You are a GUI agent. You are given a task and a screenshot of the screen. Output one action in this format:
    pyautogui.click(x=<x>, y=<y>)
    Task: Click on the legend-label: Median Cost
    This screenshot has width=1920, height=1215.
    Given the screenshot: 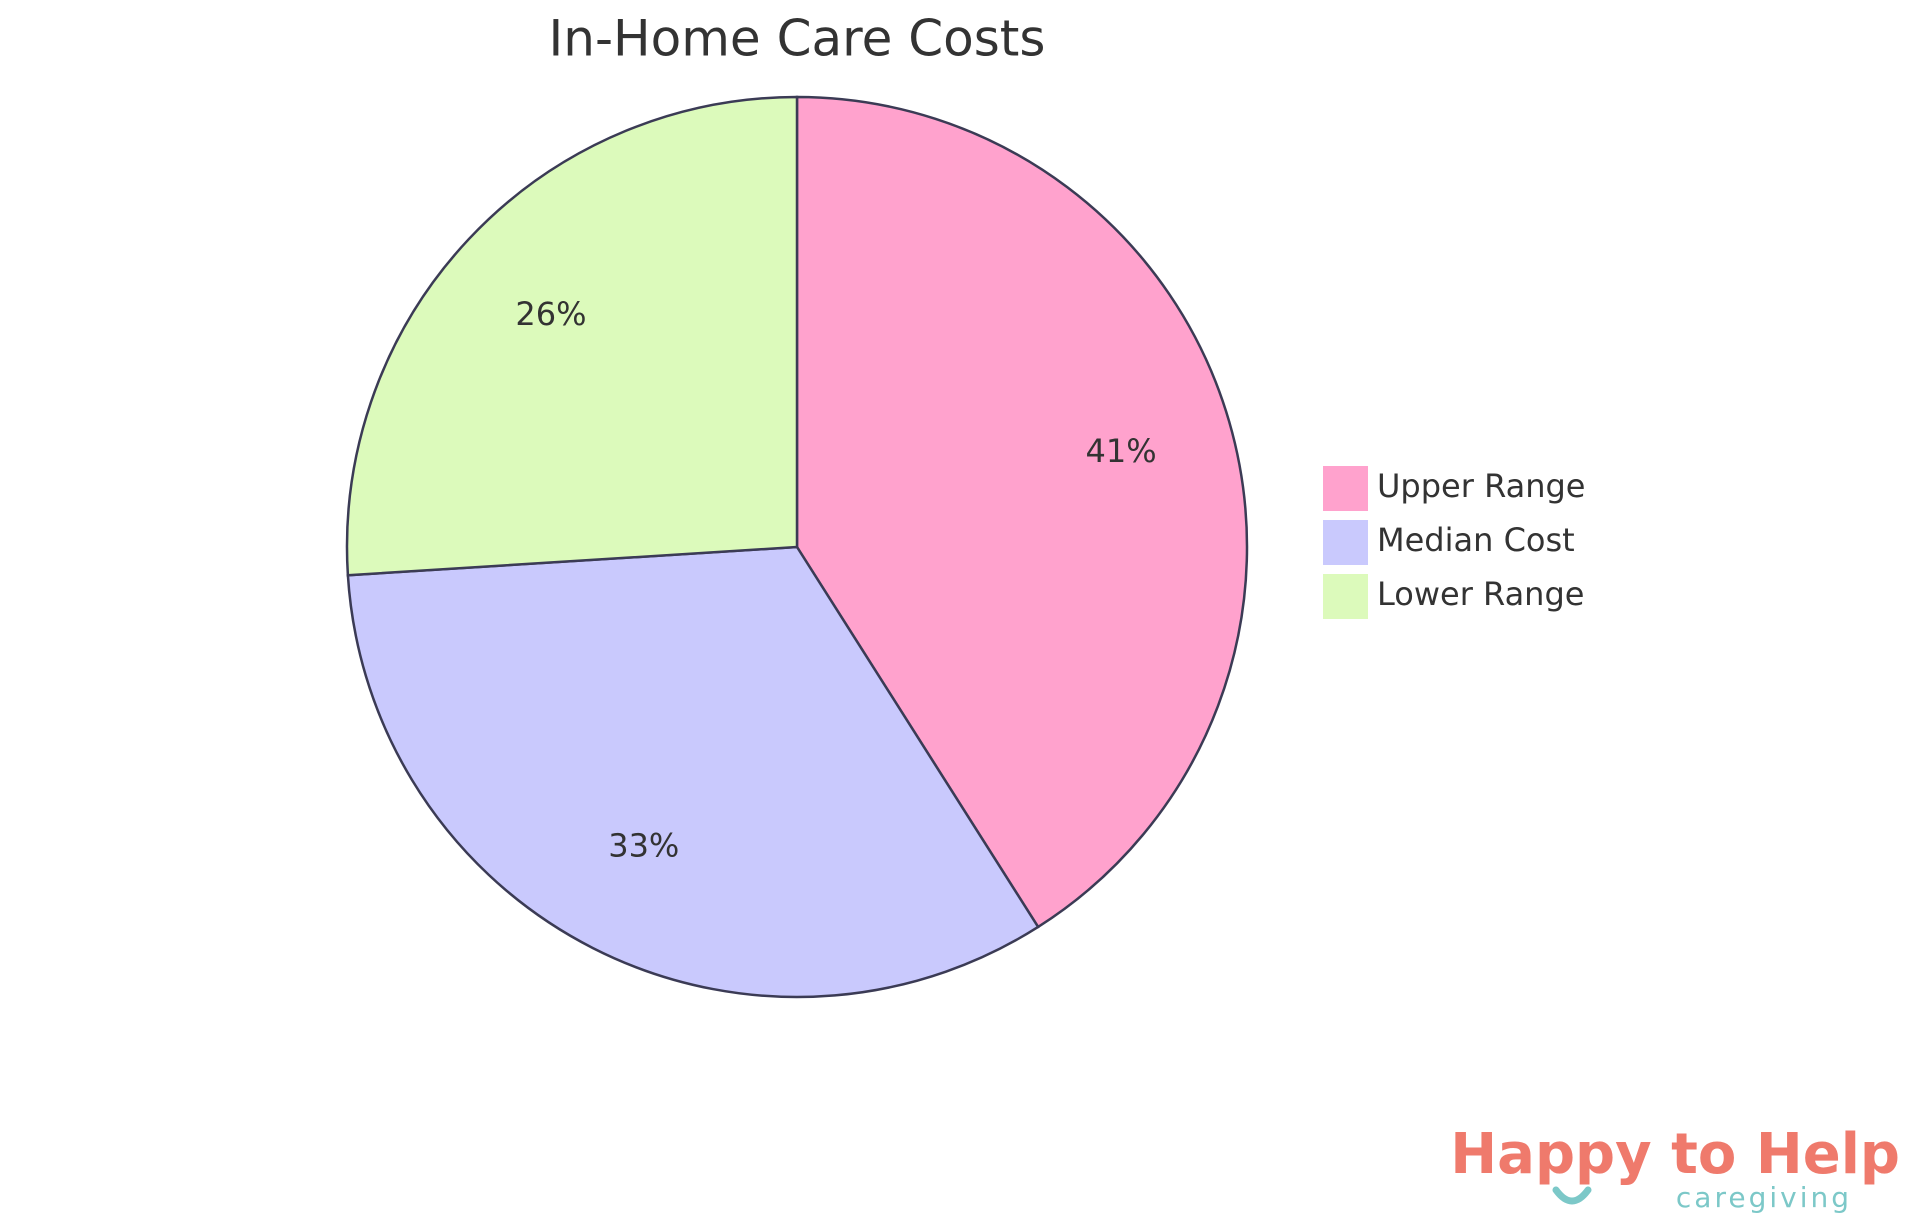 What is the action you would take?
    pyautogui.click(x=1476, y=540)
    